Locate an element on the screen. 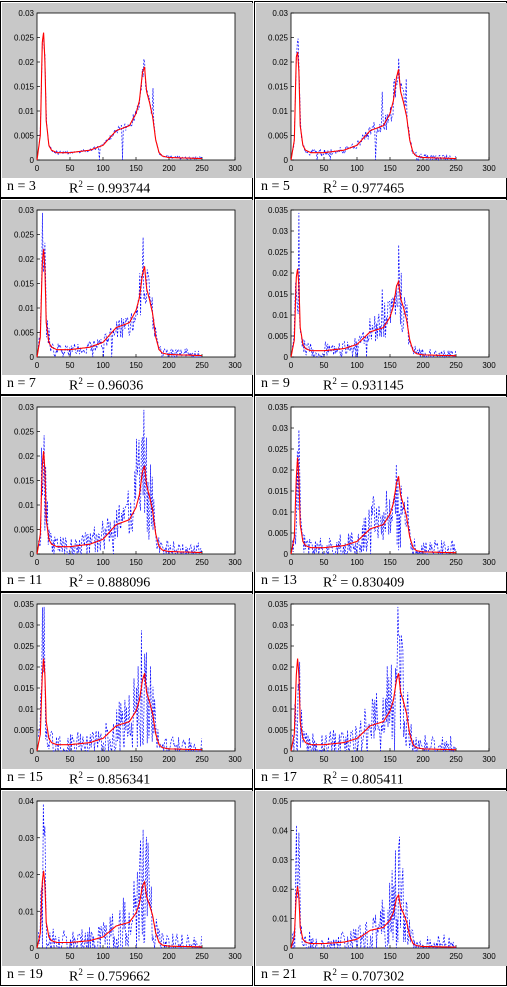  panel-caption: n = 17 R2 = 0.805411 is located at coordinates (380, 778).